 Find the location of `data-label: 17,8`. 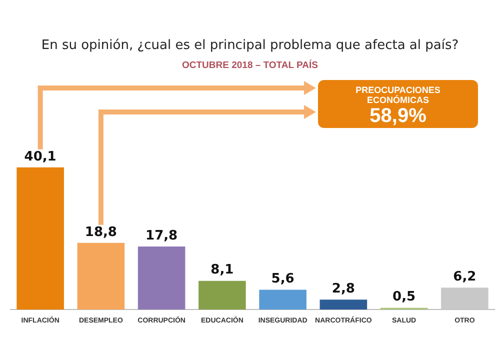

data-label: 17,8 is located at coordinates (162, 236).